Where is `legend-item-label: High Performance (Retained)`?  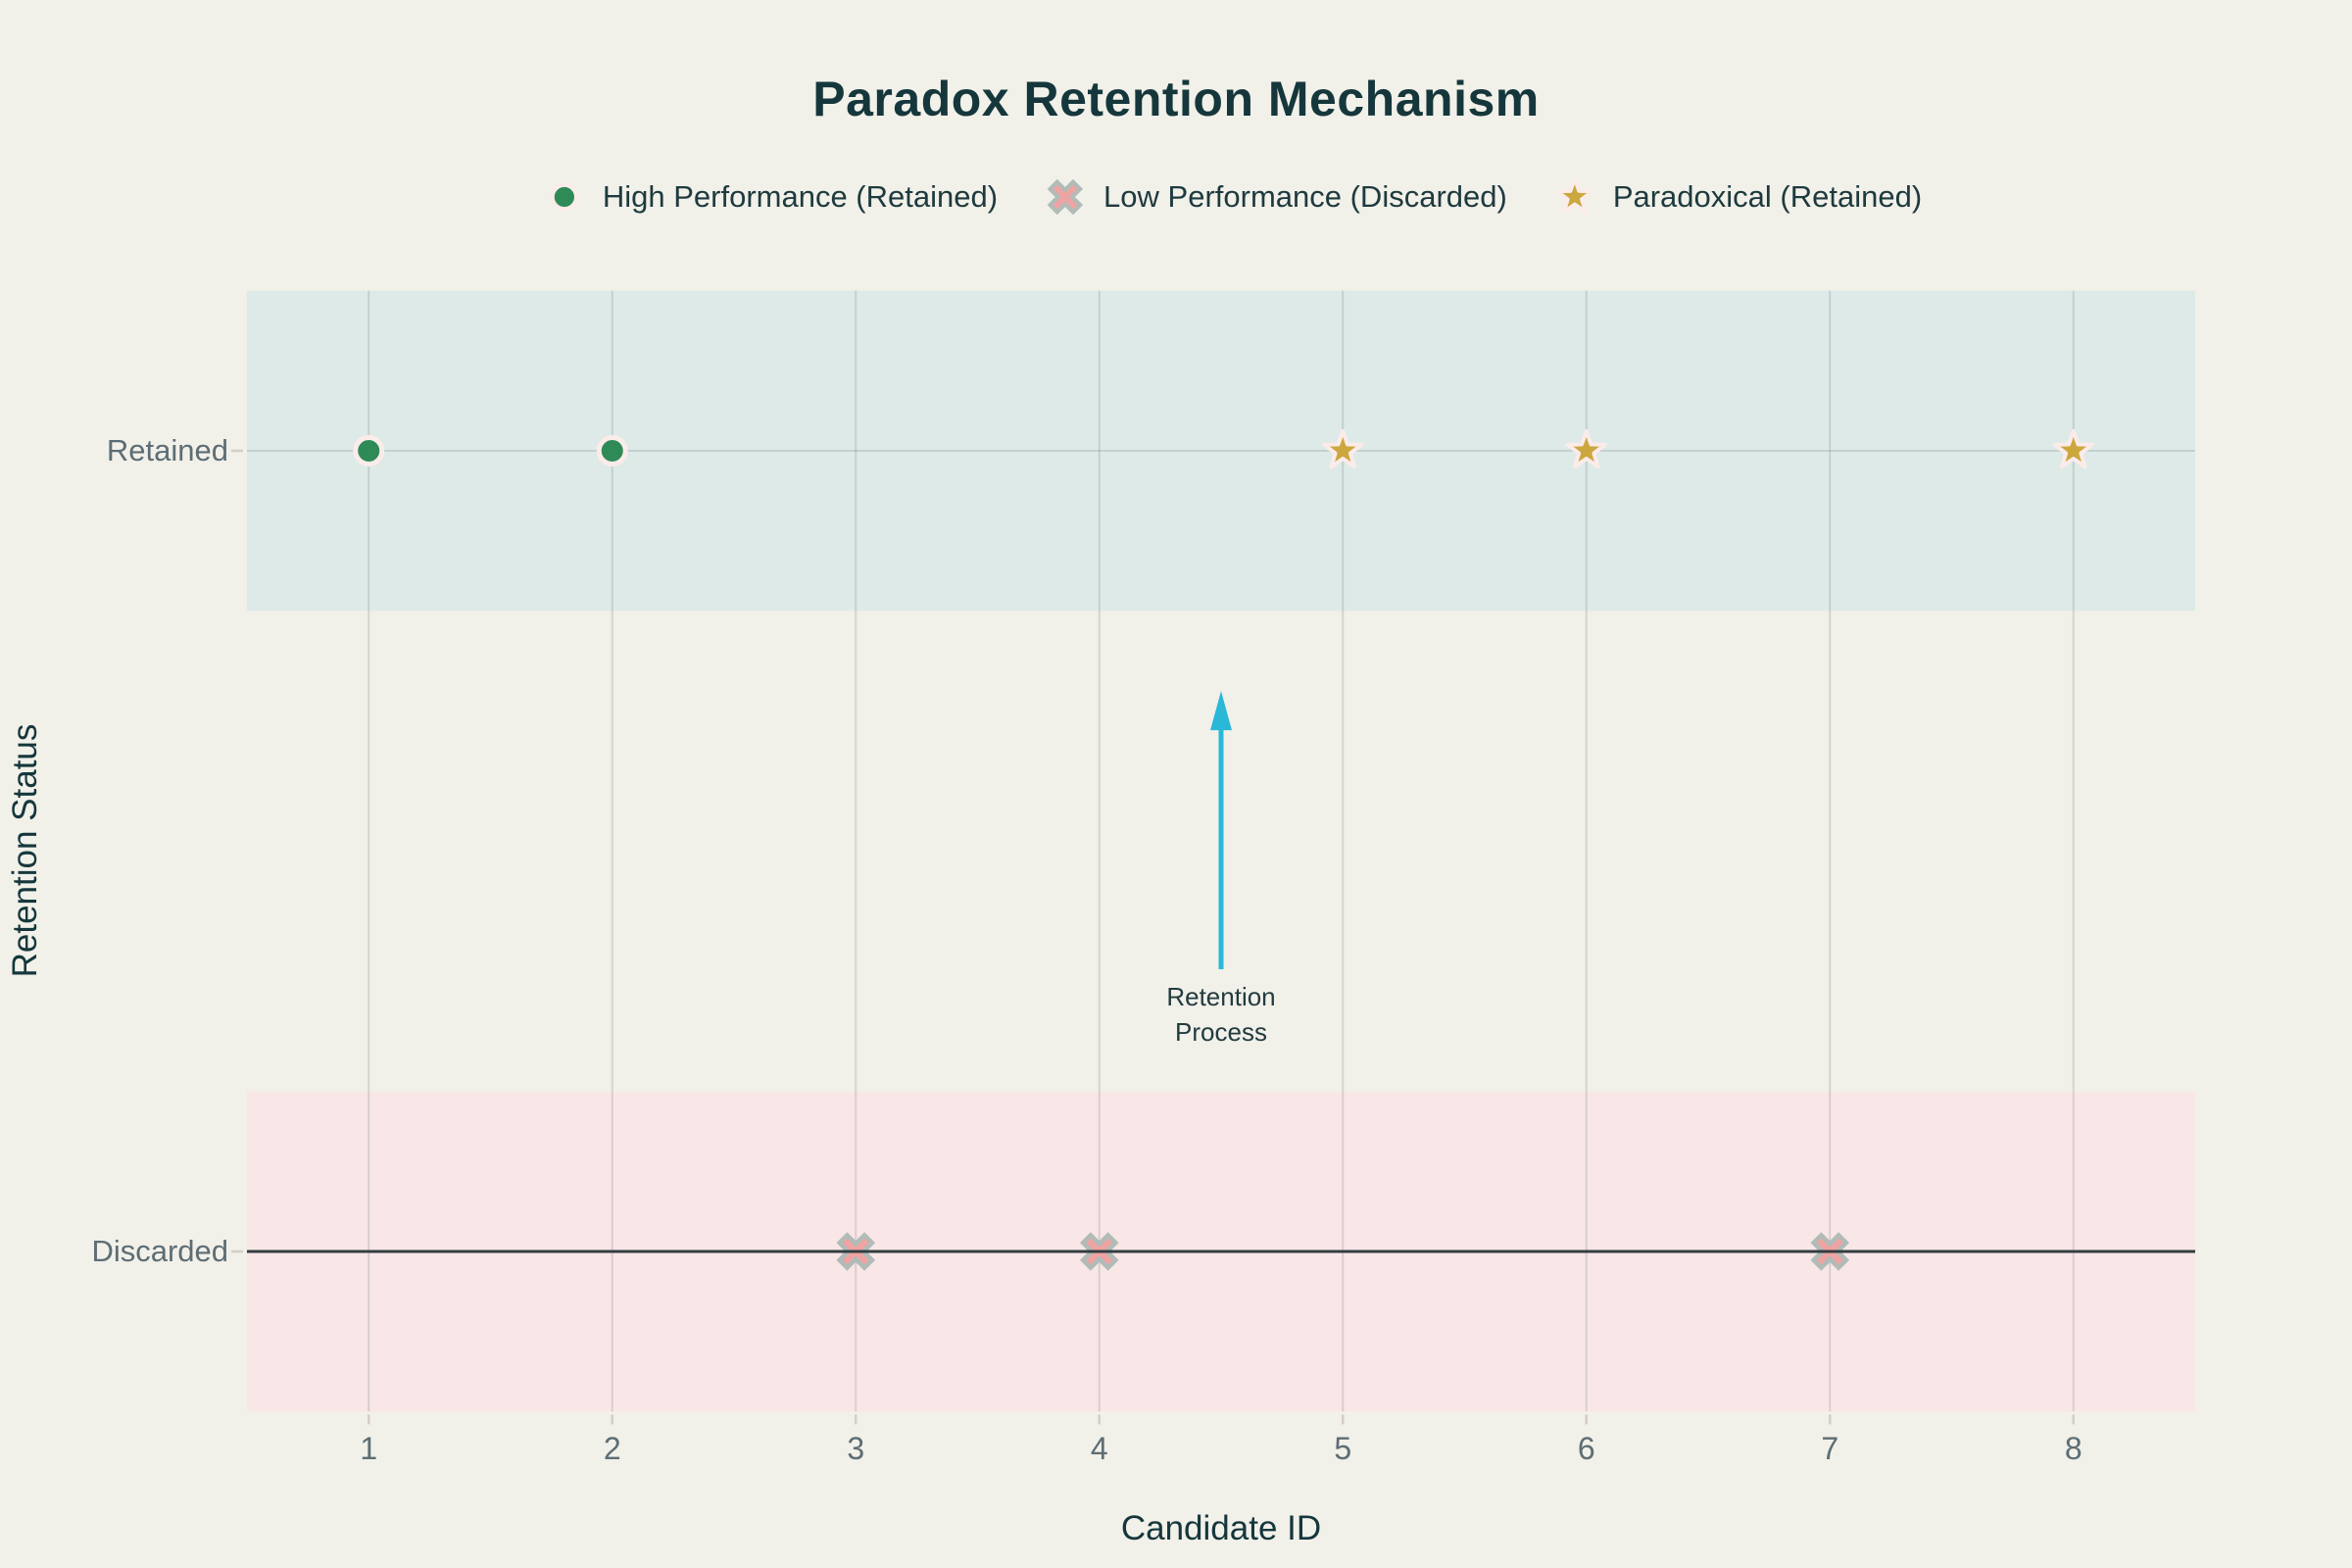 legend-item-label: High Performance (Retained) is located at coordinates (800, 196).